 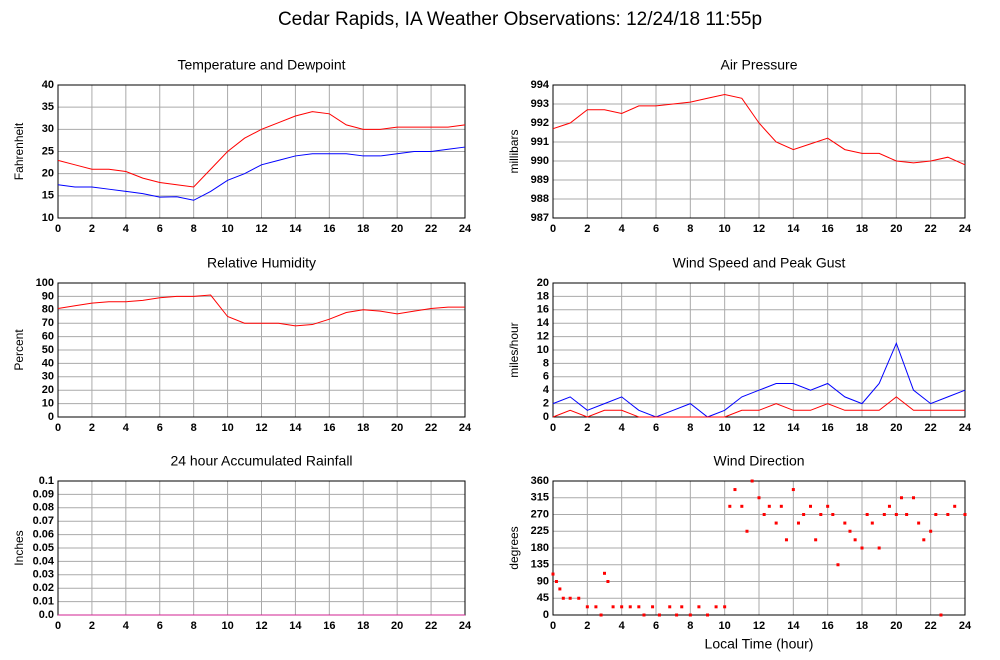 What do you see at coordinates (58, 428) in the screenshot?
I see `x-tick-label: 0` at bounding box center [58, 428].